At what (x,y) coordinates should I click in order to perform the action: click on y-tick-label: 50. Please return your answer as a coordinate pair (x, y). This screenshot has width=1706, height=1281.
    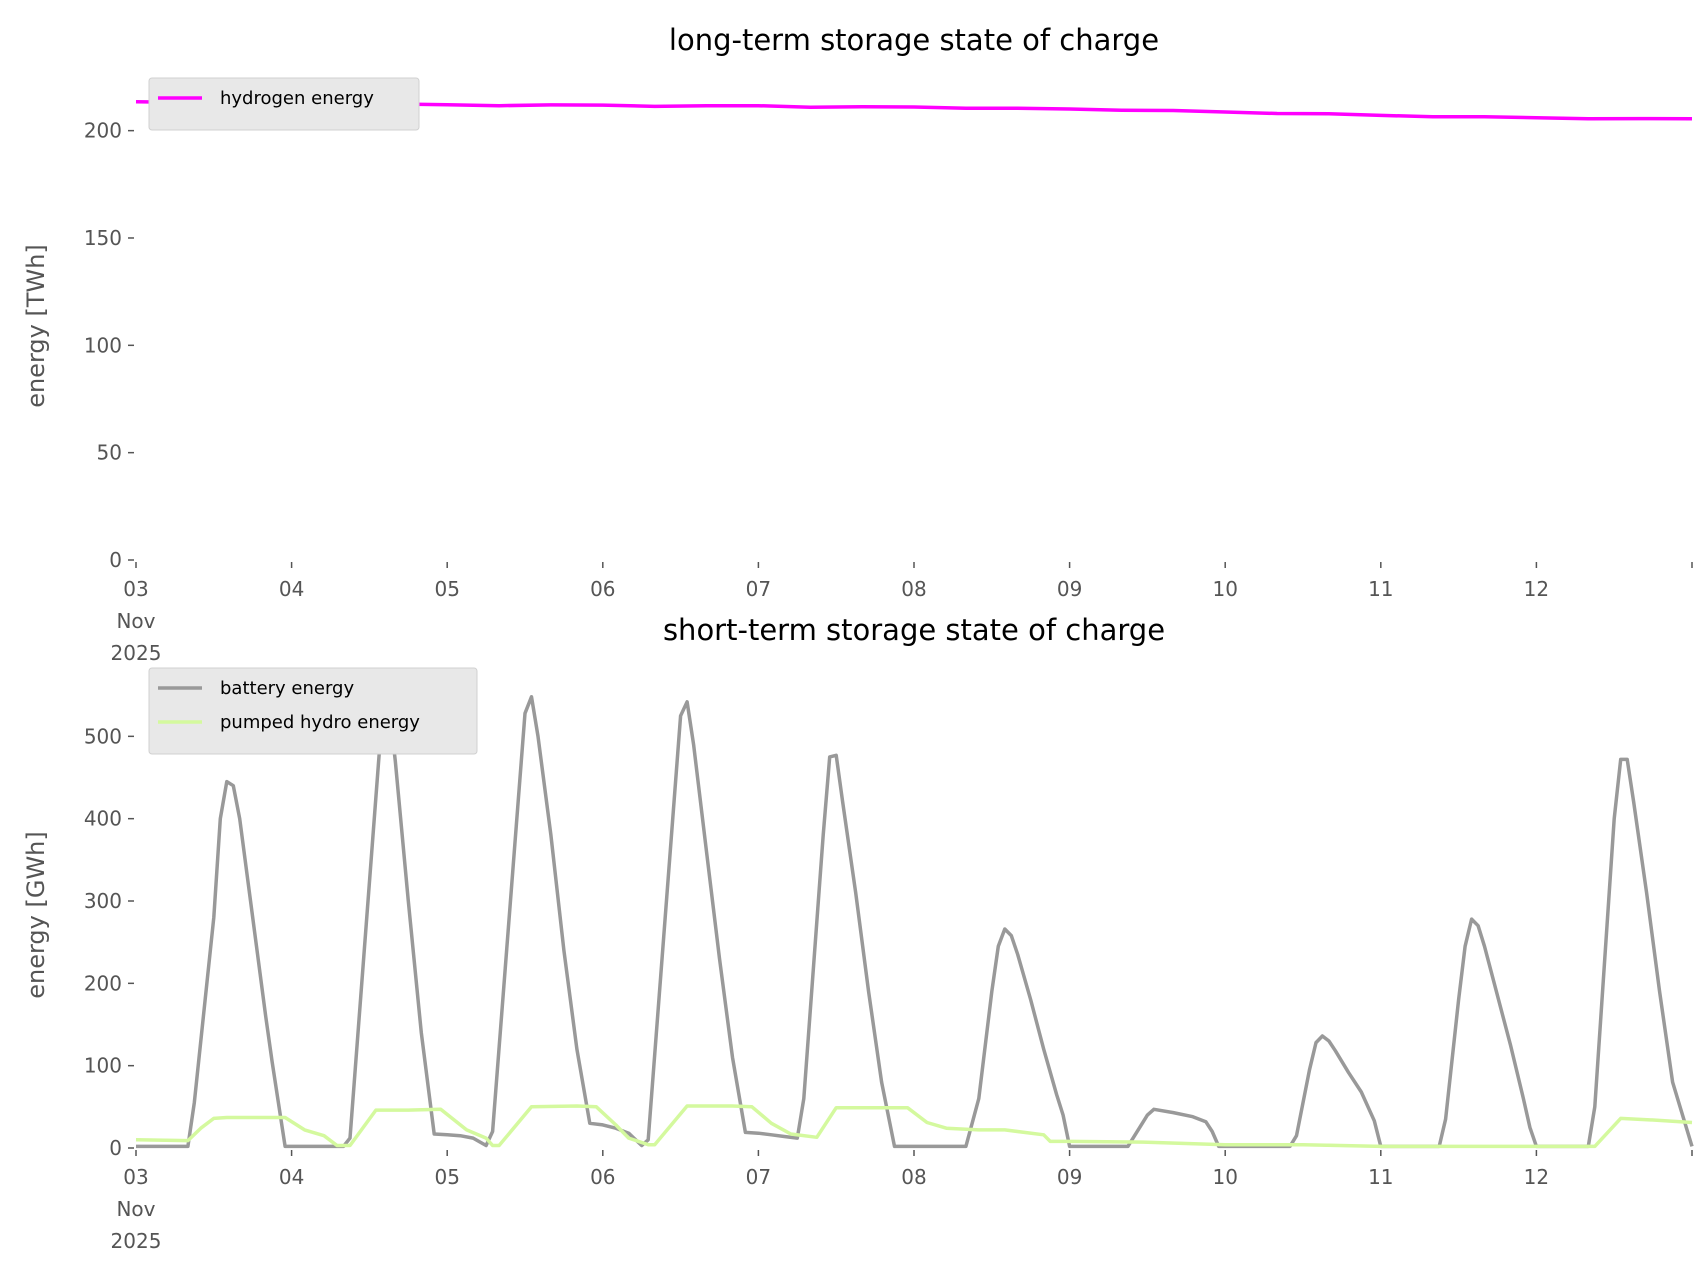
    Looking at the image, I should click on (109, 453).